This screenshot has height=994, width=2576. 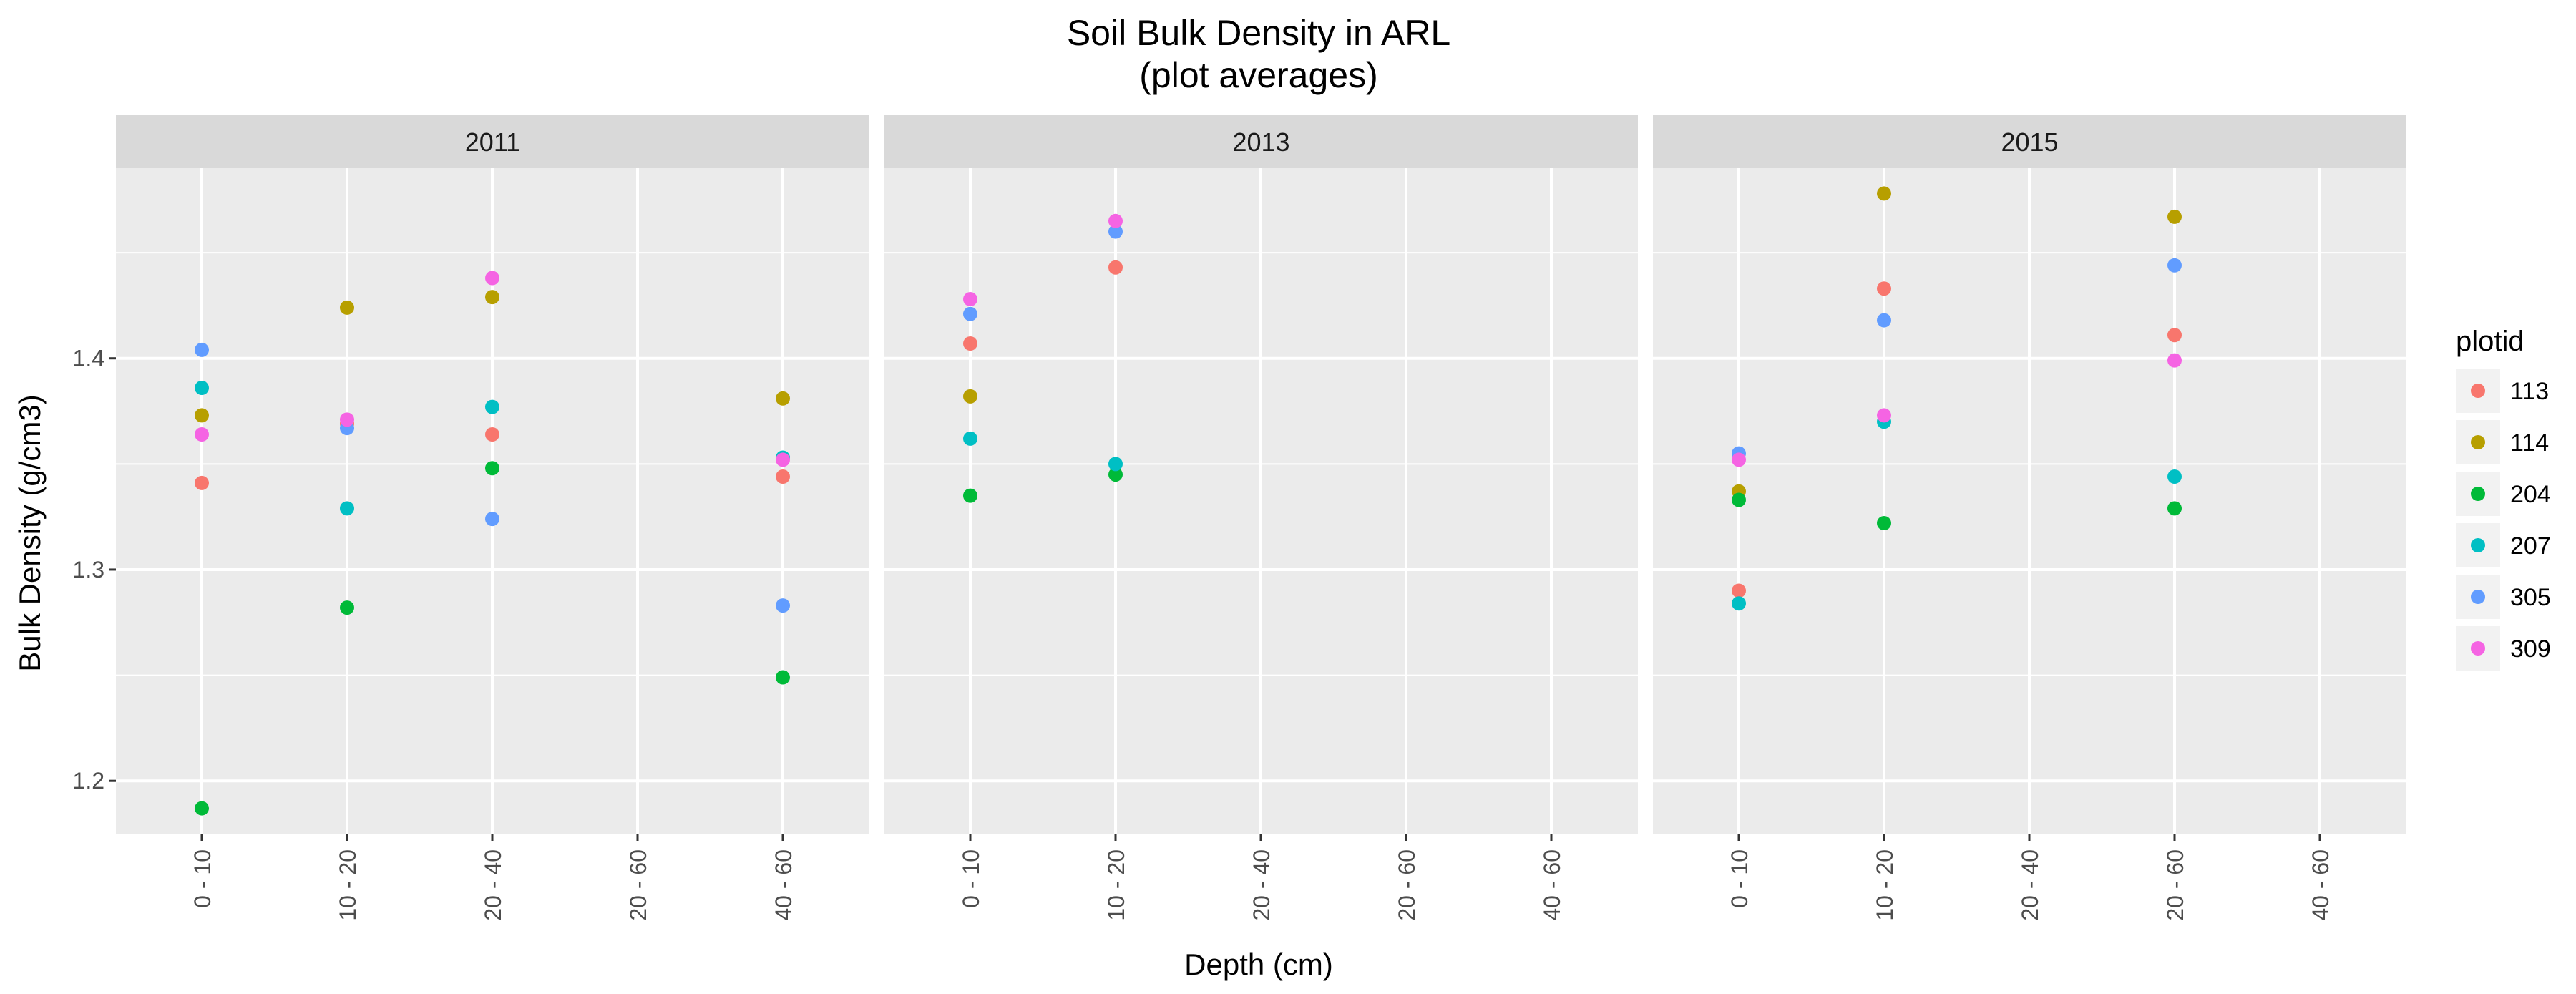 I want to click on legend-label: 204, so click(x=2530, y=495).